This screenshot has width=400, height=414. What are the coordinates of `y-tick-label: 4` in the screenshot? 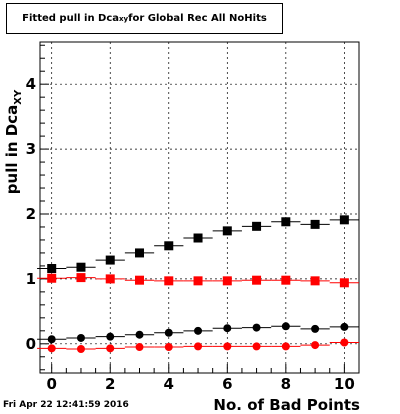 It's located at (31, 84).